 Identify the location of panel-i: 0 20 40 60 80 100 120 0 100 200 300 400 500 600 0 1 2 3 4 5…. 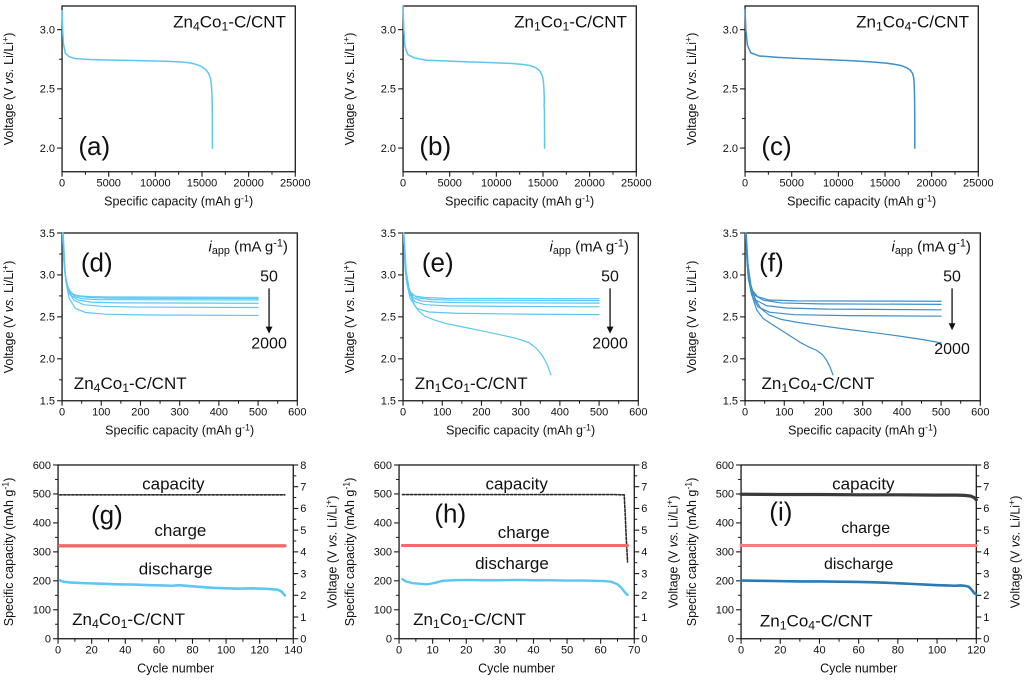
(853, 571).